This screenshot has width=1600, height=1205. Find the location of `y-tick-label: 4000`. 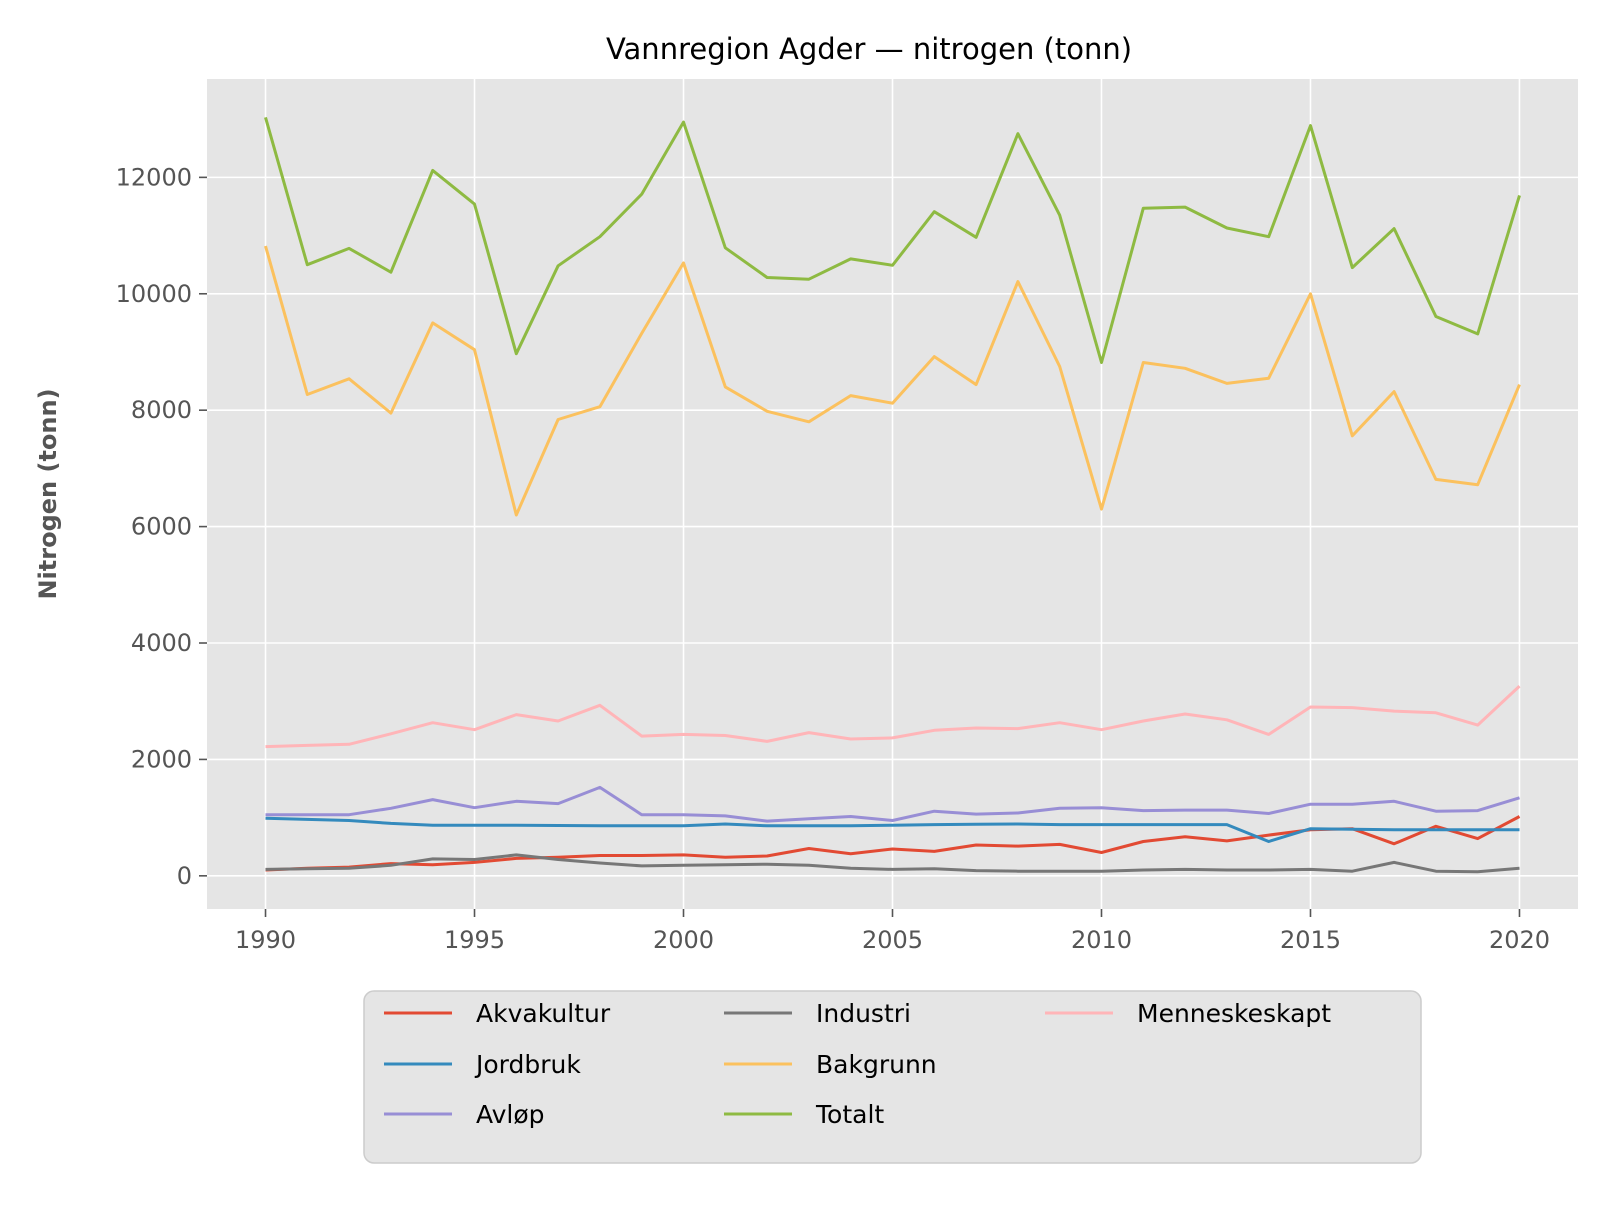

y-tick-label: 4000 is located at coordinates (161, 643).